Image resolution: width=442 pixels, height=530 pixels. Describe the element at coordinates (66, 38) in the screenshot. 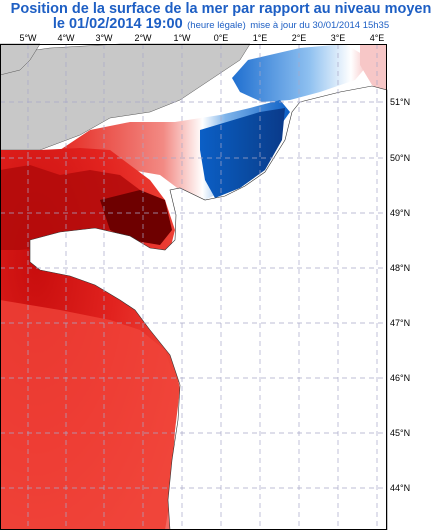

I see `lon-label: 4°W` at that location.